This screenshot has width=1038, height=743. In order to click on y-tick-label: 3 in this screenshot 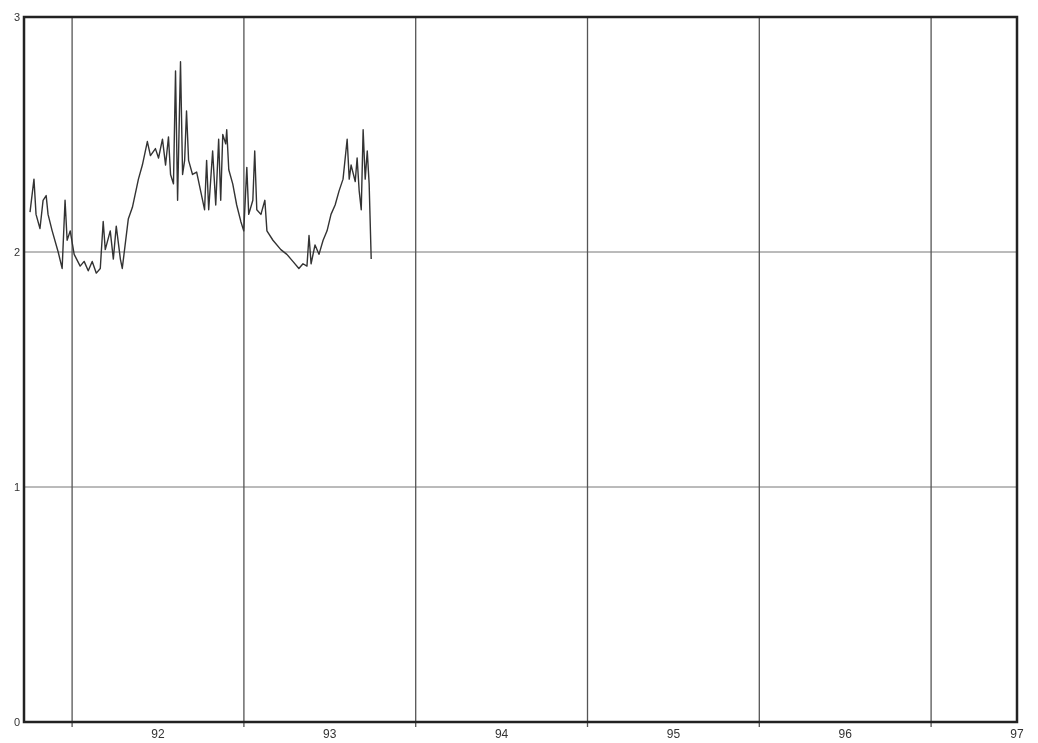, I will do `click(16, 17)`.